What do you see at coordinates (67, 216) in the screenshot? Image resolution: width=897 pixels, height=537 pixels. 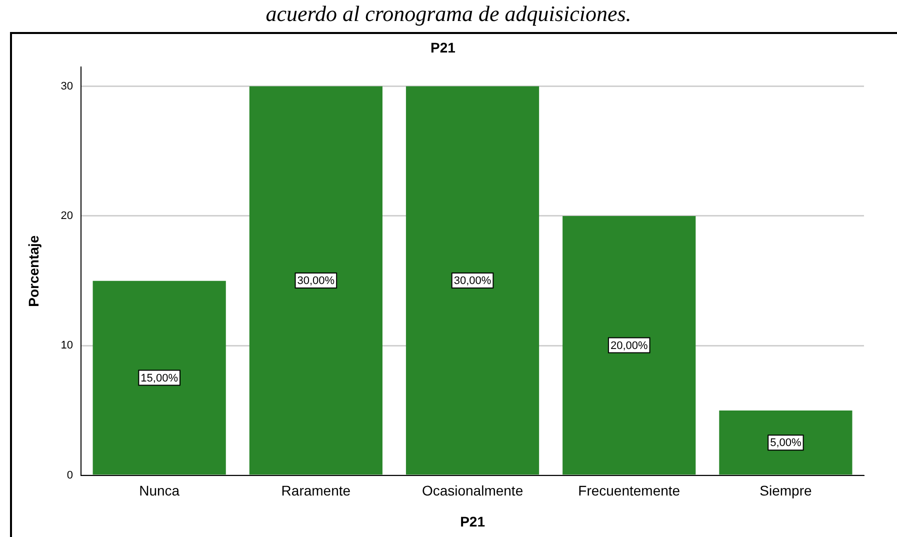 I see `y-tick-label: 20` at bounding box center [67, 216].